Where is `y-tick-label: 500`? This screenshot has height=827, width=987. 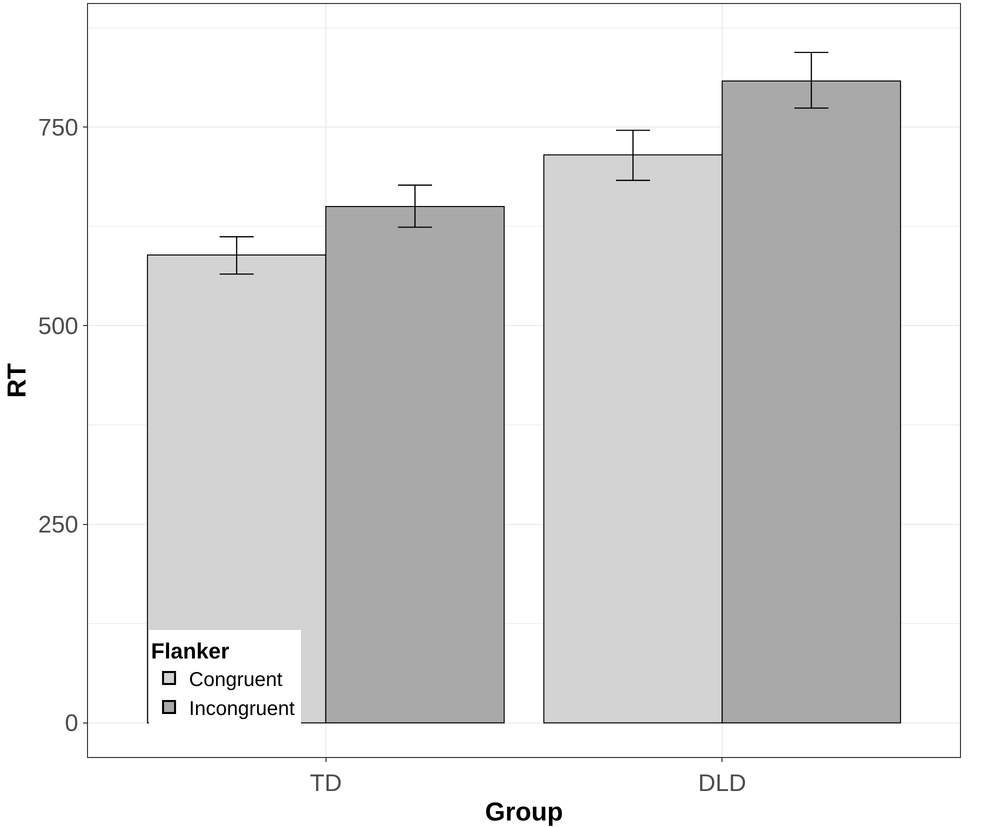 y-tick-label: 500 is located at coordinates (58, 326).